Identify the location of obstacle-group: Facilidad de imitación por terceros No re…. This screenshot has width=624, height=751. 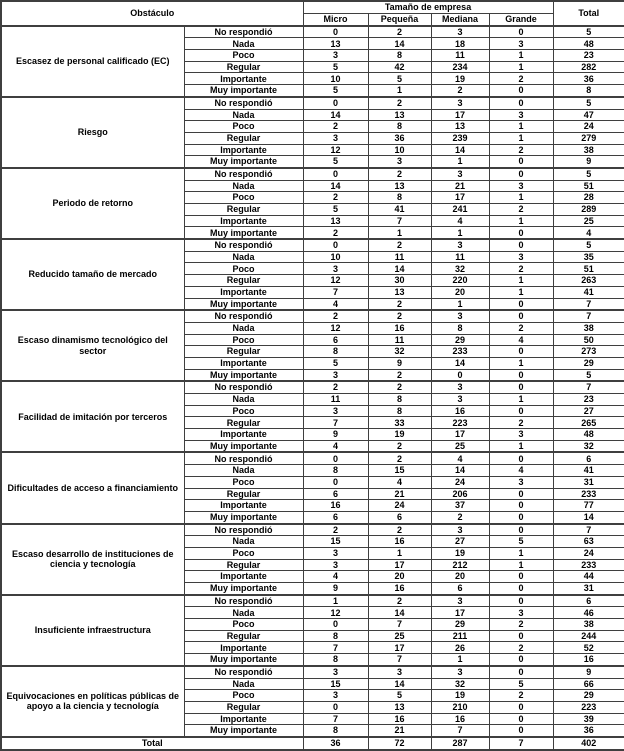
(312, 416).